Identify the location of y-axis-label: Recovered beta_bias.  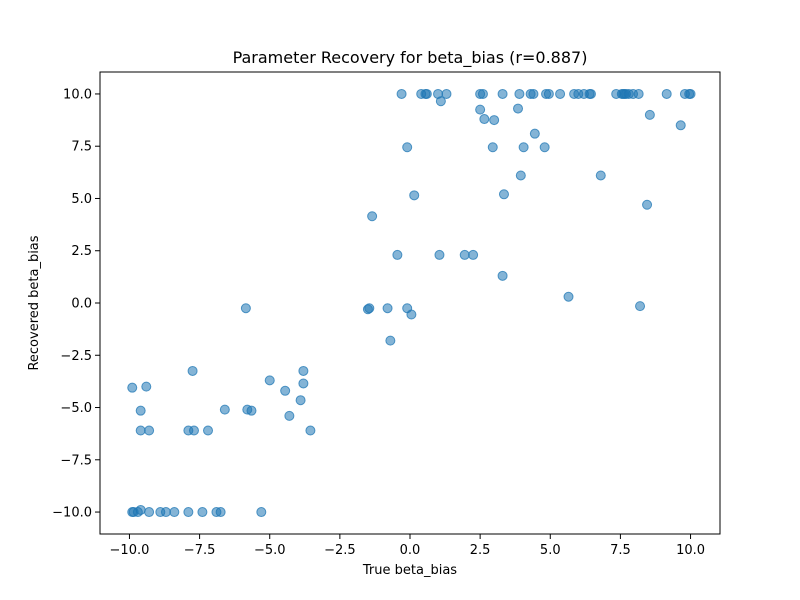
(34, 302).